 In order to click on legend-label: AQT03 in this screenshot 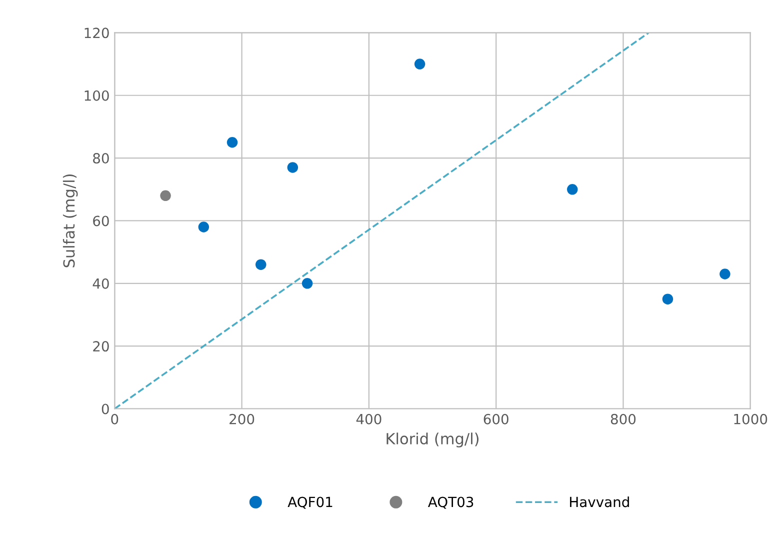, I will do `click(451, 502)`.